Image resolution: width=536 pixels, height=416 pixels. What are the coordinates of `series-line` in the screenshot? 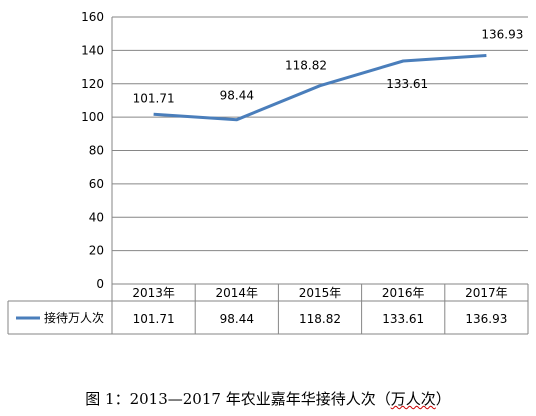 It's located at (320, 88).